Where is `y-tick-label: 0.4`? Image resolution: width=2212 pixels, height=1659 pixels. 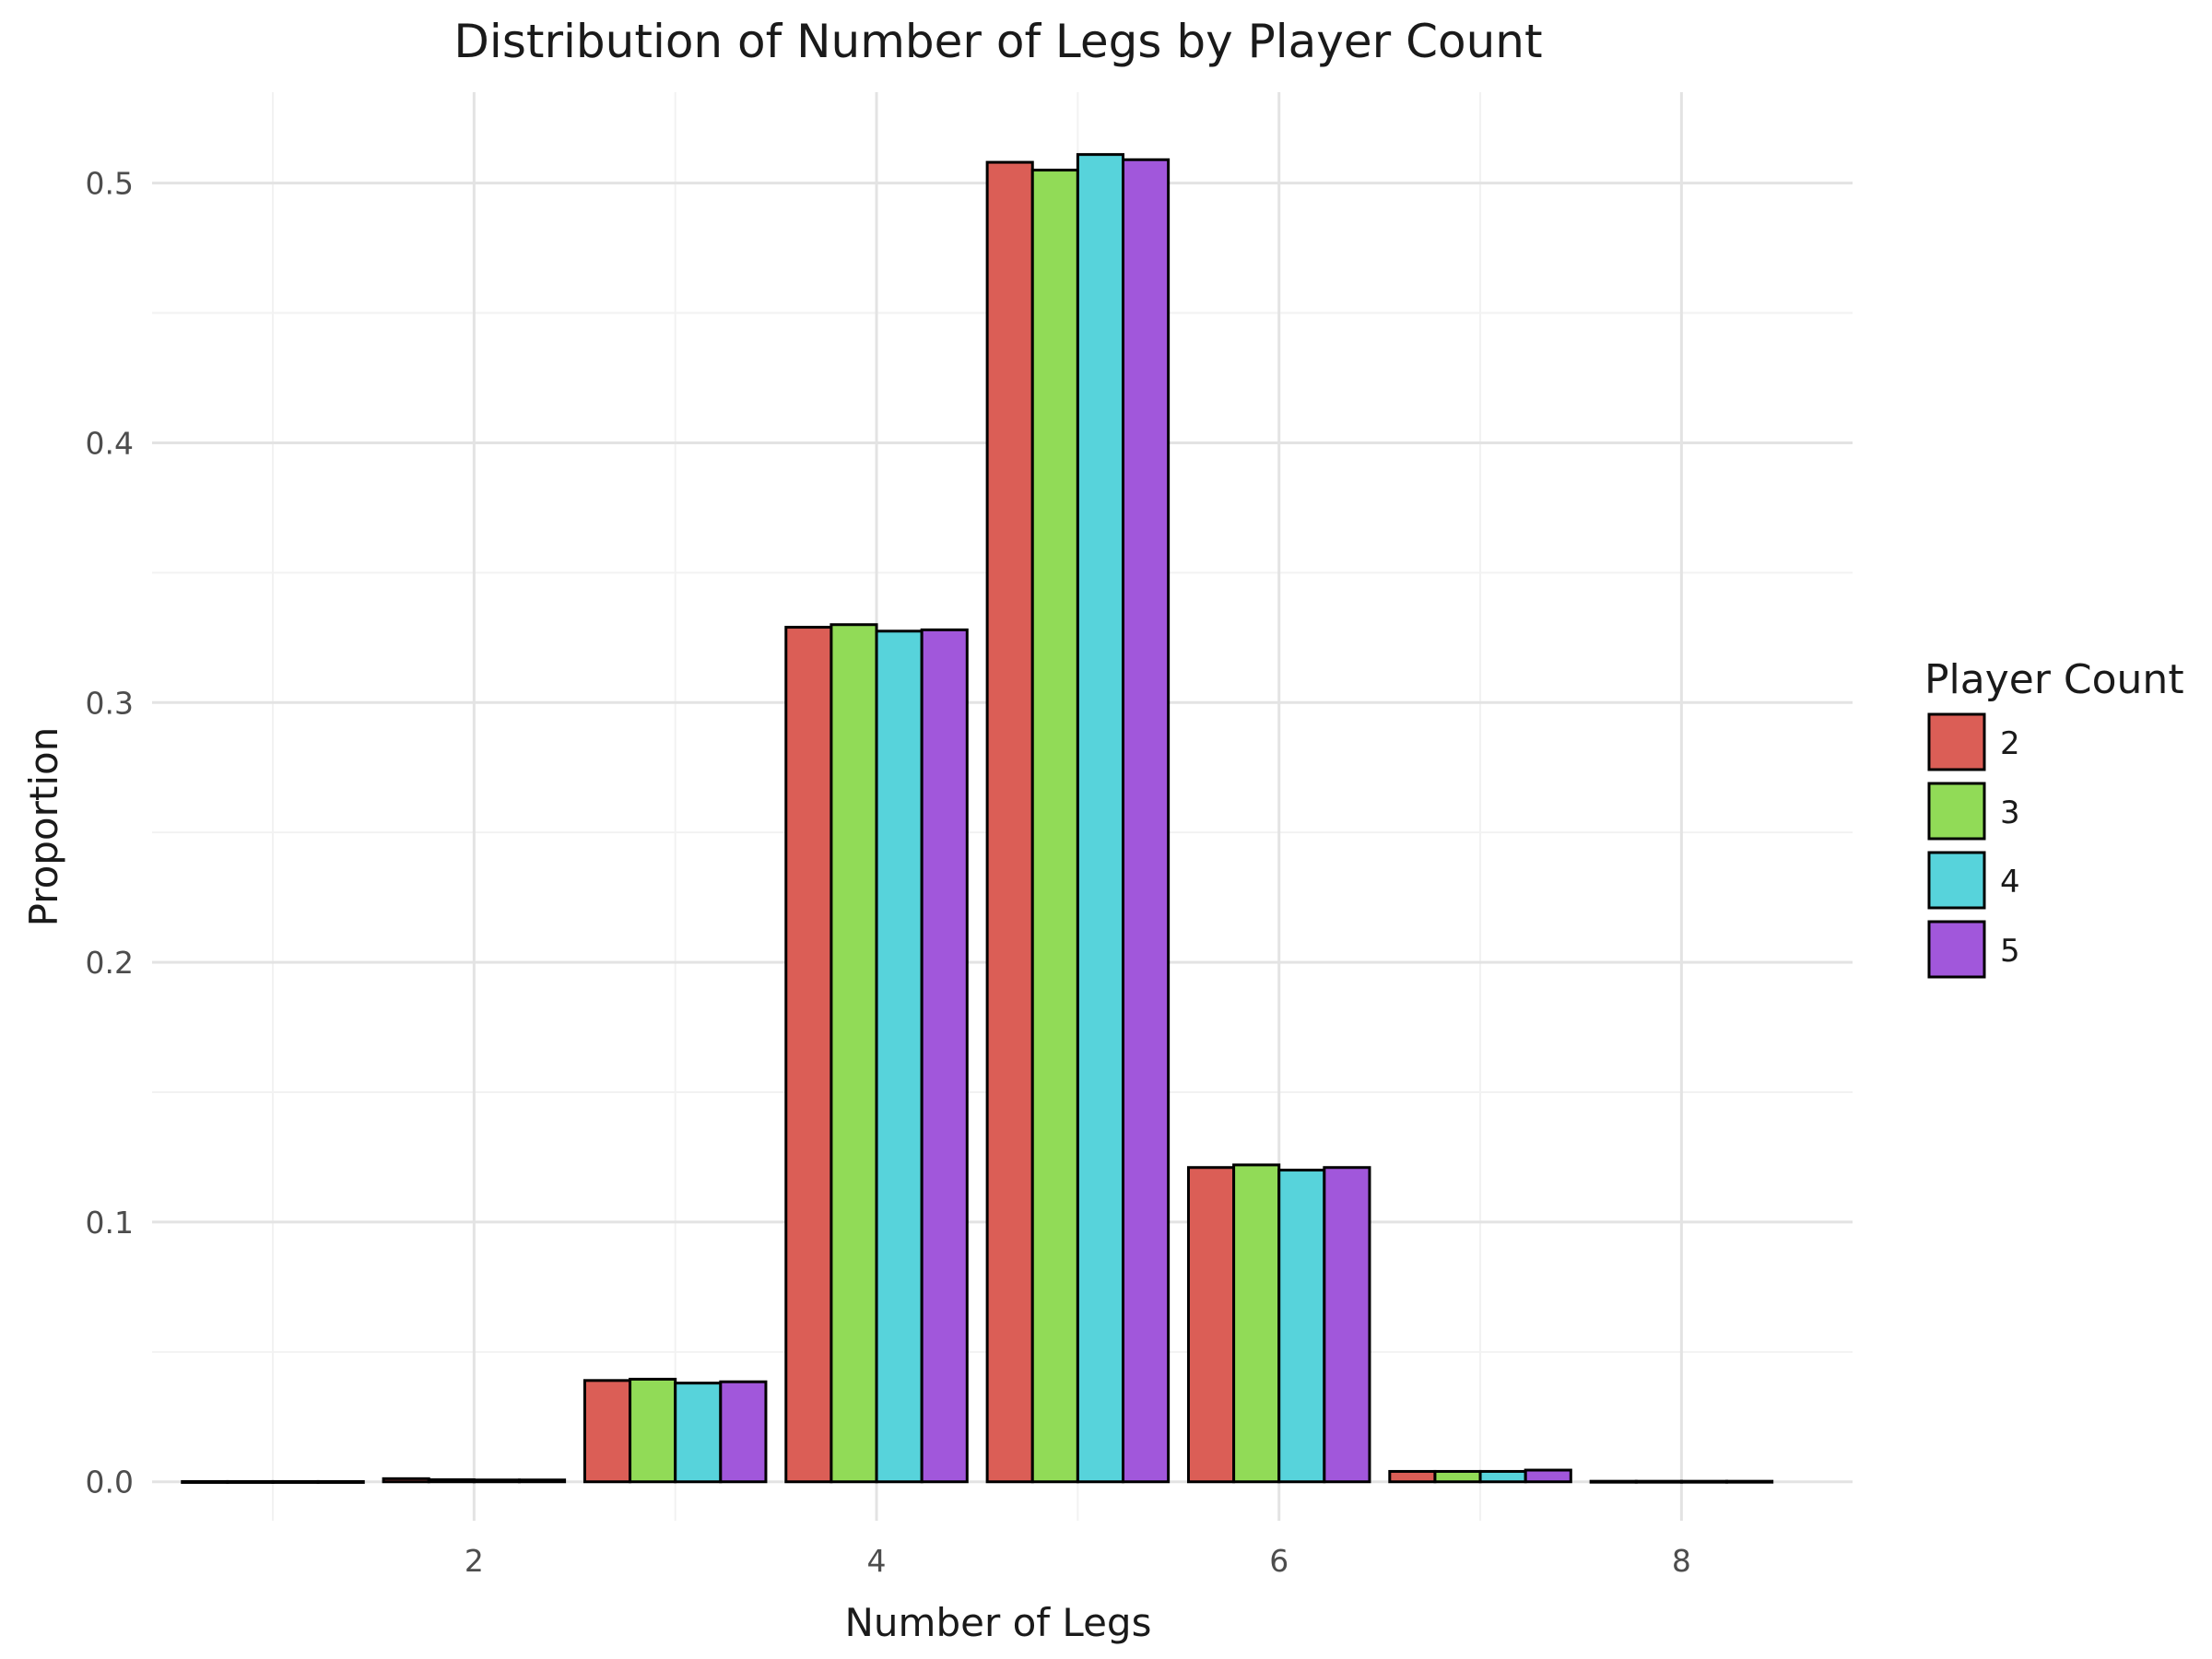 y-tick-label: 0.4 is located at coordinates (110, 443).